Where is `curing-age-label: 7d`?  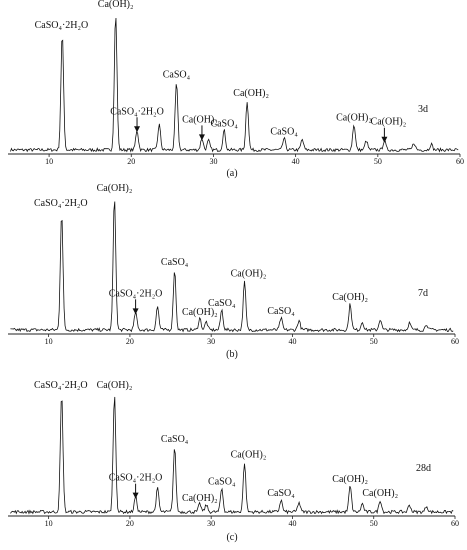 curing-age-label: 7d is located at coordinates (423, 293).